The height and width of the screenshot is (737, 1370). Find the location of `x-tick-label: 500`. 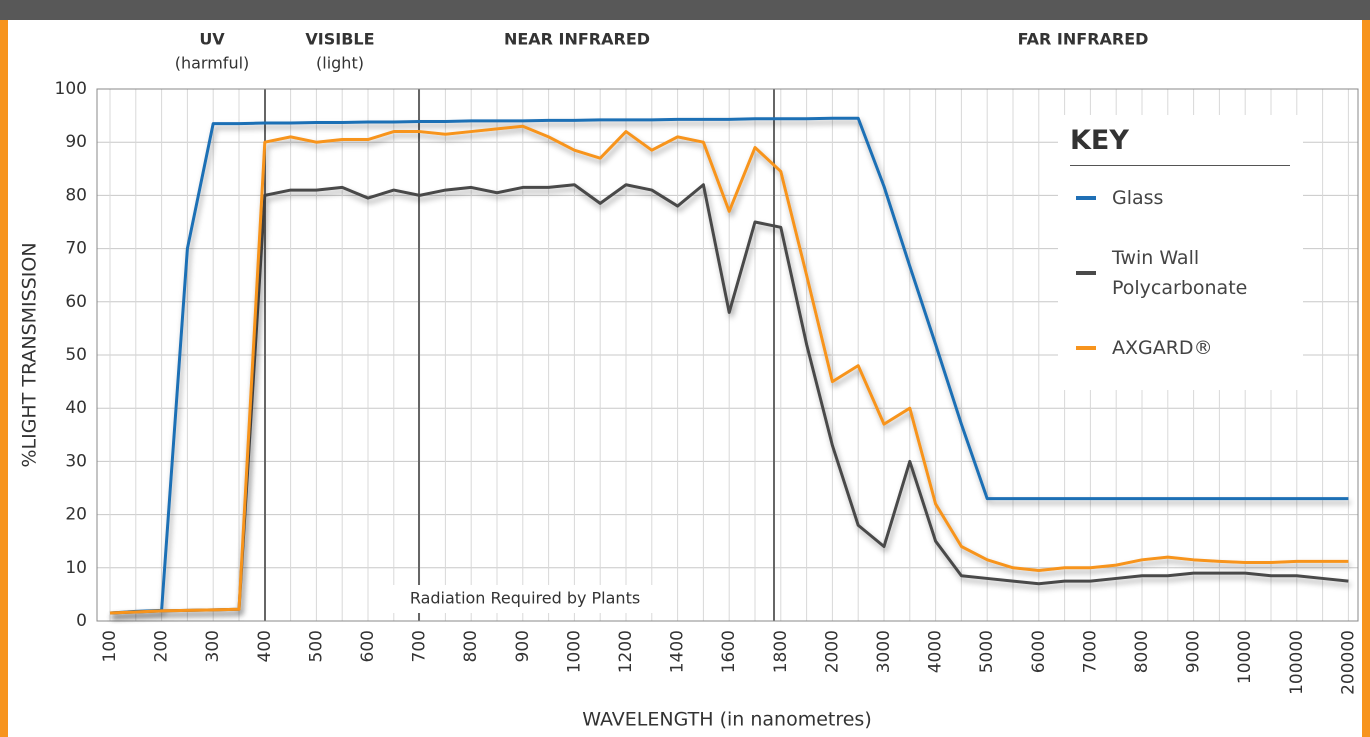

x-tick-label: 500 is located at coordinates (316, 646).